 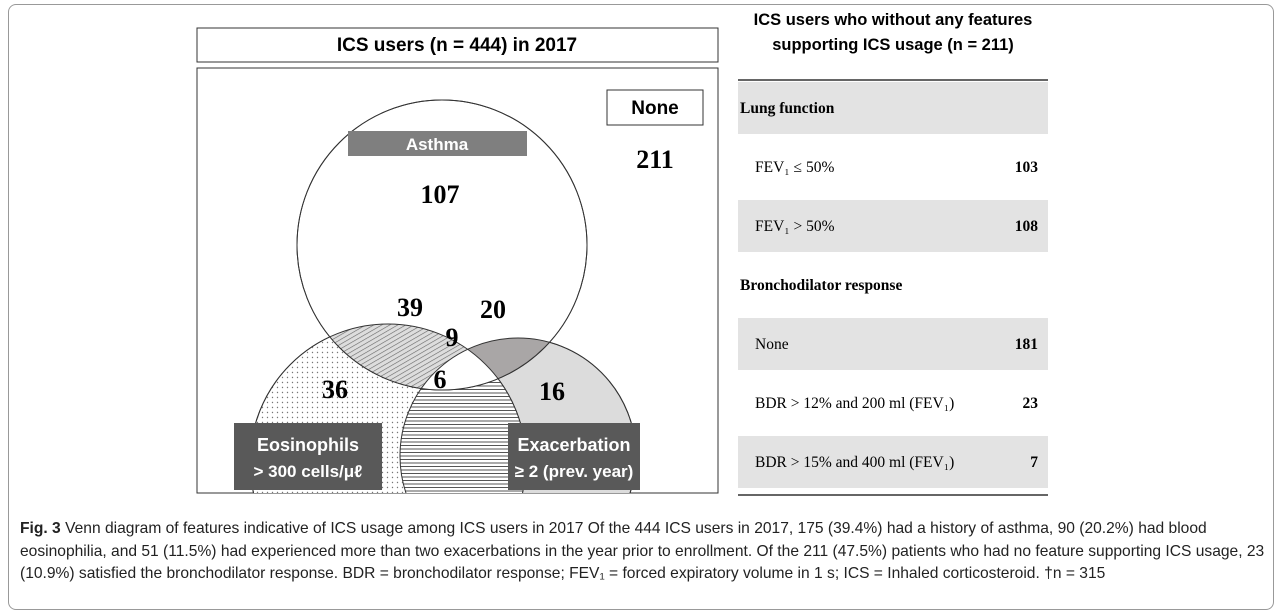 I want to click on region-count: 36, so click(x=335, y=389).